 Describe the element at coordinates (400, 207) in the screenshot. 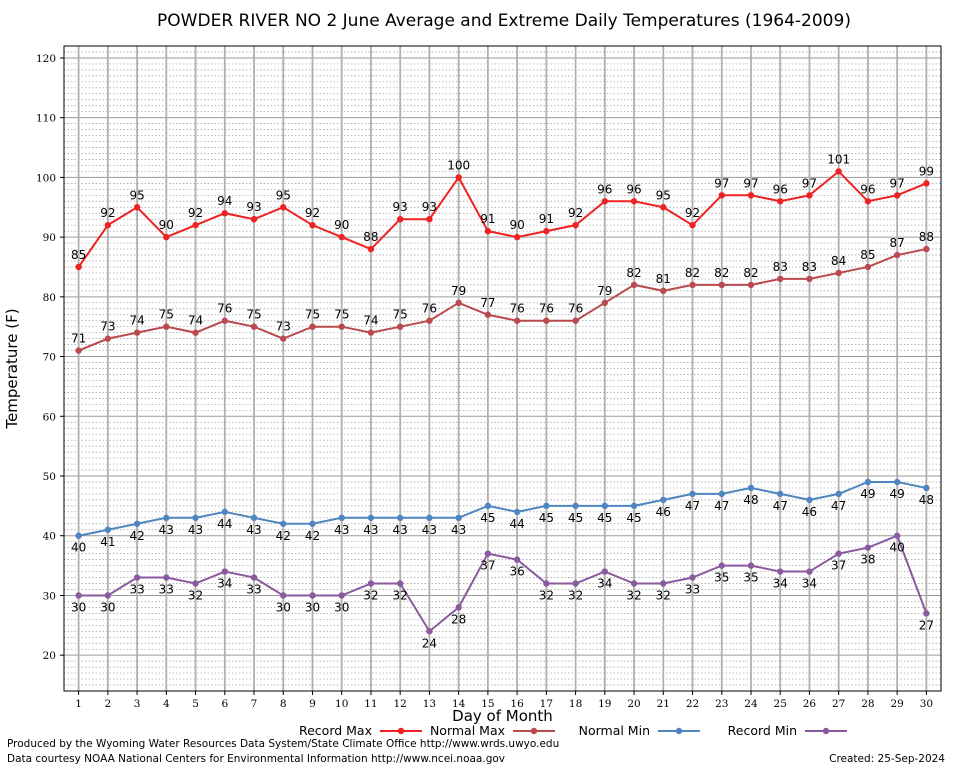

I see `data-label: 93` at that location.